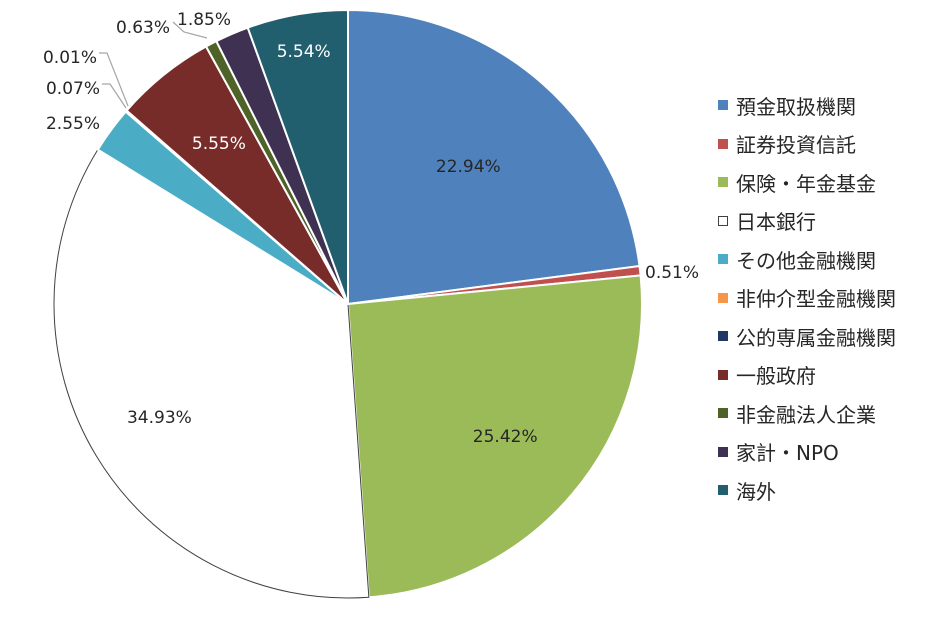 This screenshot has width=945, height=620. Describe the element at coordinates (153, 65) in the screenshot. I see `leader-lines-layer` at that location.